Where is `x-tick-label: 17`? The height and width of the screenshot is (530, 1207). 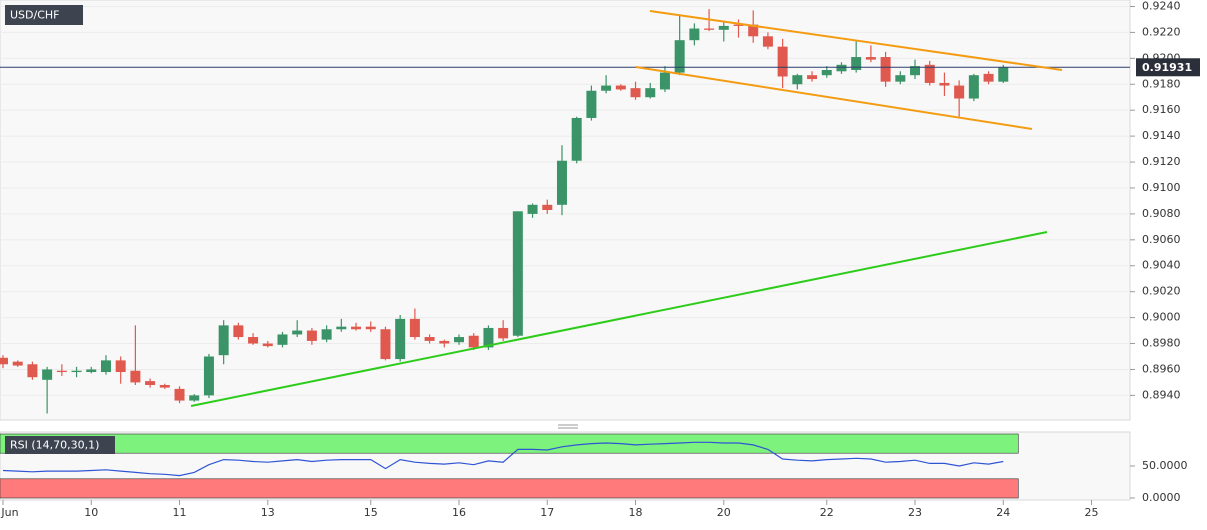 x-tick-label: 17 is located at coordinates (547, 512).